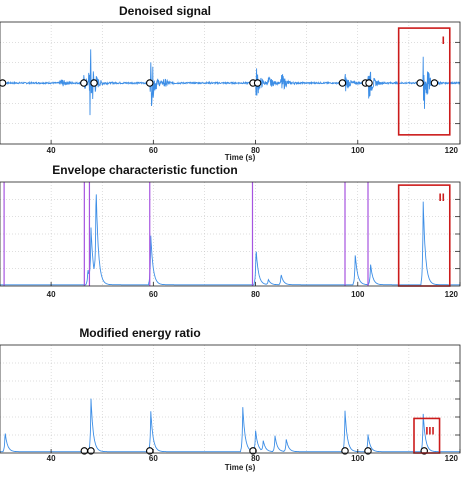 The image size is (474, 479). I want to click on highlight-box, so click(424, 81).